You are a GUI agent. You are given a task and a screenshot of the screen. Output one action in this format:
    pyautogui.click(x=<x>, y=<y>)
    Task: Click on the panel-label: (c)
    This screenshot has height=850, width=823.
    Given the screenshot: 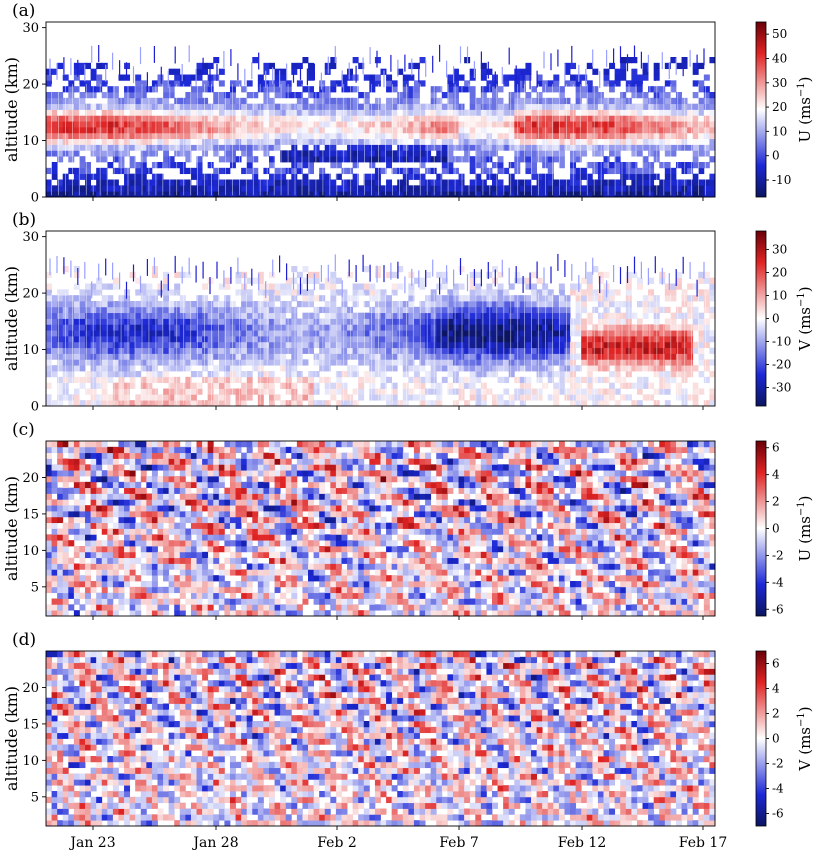 What is the action you would take?
    pyautogui.click(x=23, y=430)
    